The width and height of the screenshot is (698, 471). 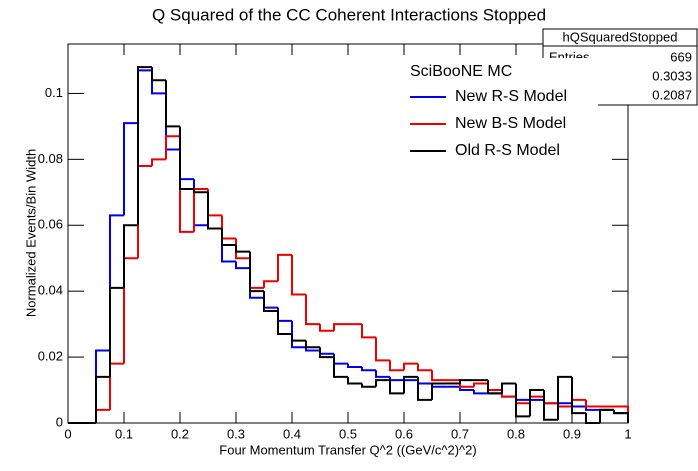 I want to click on y-tick-label: 0, so click(x=59, y=421).